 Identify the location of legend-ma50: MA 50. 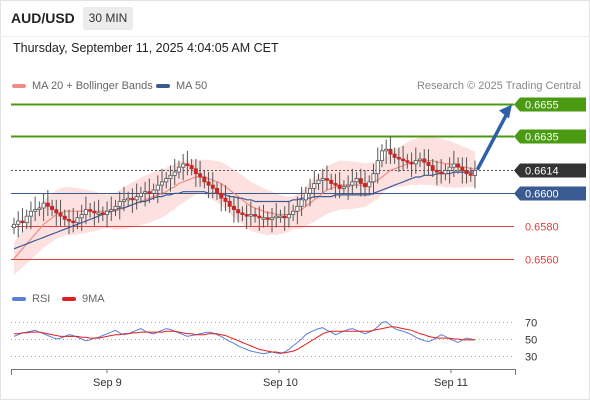
(181, 86).